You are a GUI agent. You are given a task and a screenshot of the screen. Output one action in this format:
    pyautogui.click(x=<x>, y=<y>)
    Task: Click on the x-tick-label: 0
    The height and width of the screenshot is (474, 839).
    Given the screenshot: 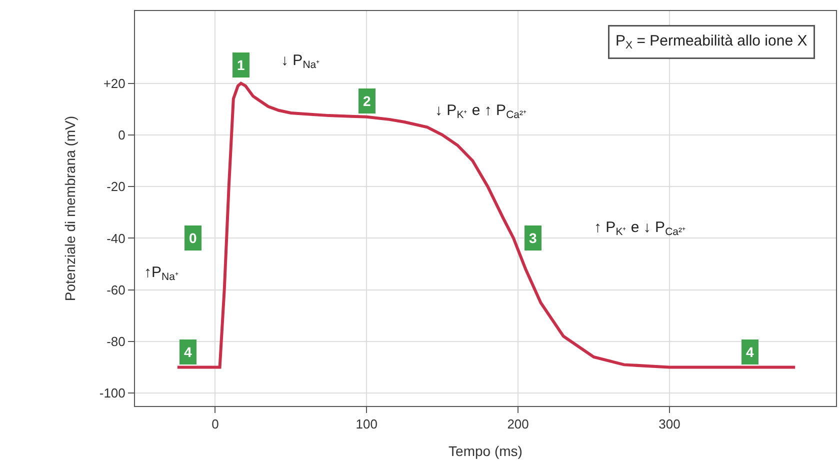 What is the action you would take?
    pyautogui.click(x=215, y=424)
    